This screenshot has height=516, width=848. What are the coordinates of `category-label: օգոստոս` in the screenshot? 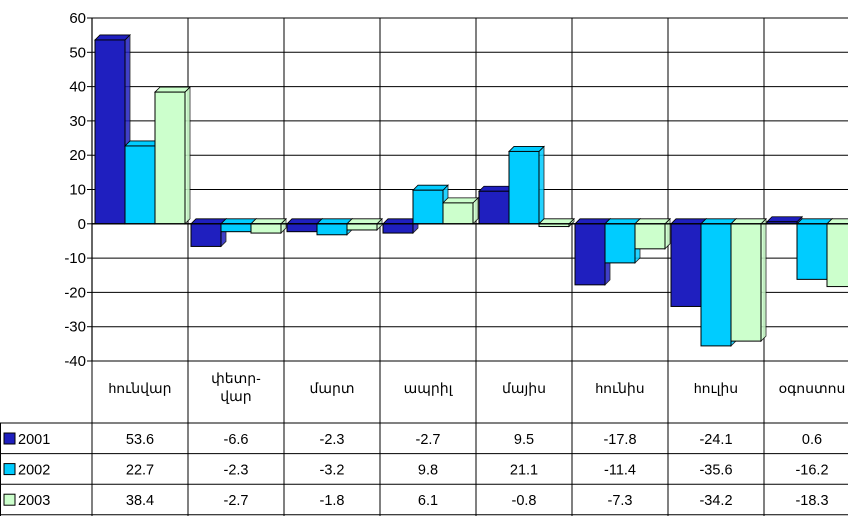 It's located at (812, 388).